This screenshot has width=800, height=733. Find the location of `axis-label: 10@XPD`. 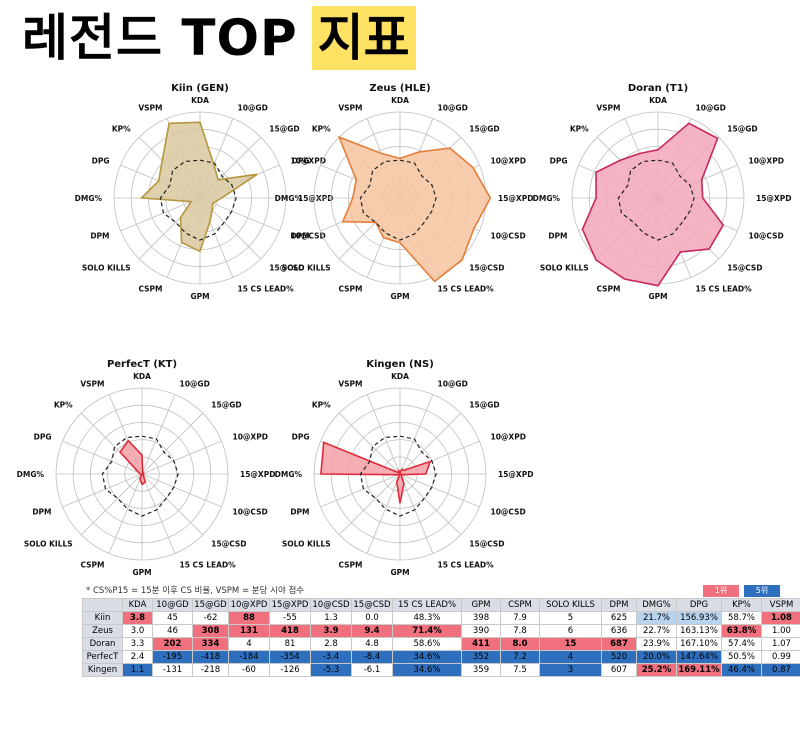

axis-label: 10@XPD is located at coordinates (250, 437).